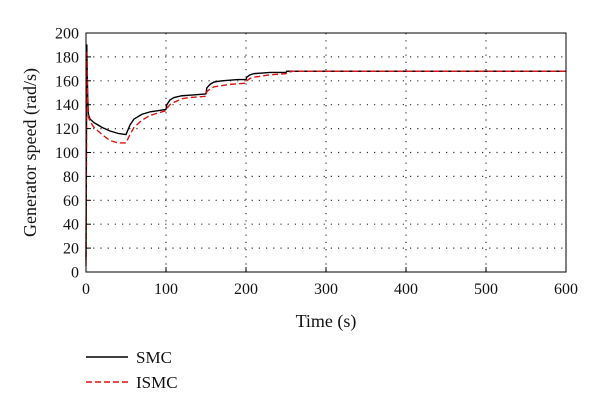 The width and height of the screenshot is (600, 417). What do you see at coordinates (71, 177) in the screenshot?
I see `y-tick-label: 80` at bounding box center [71, 177].